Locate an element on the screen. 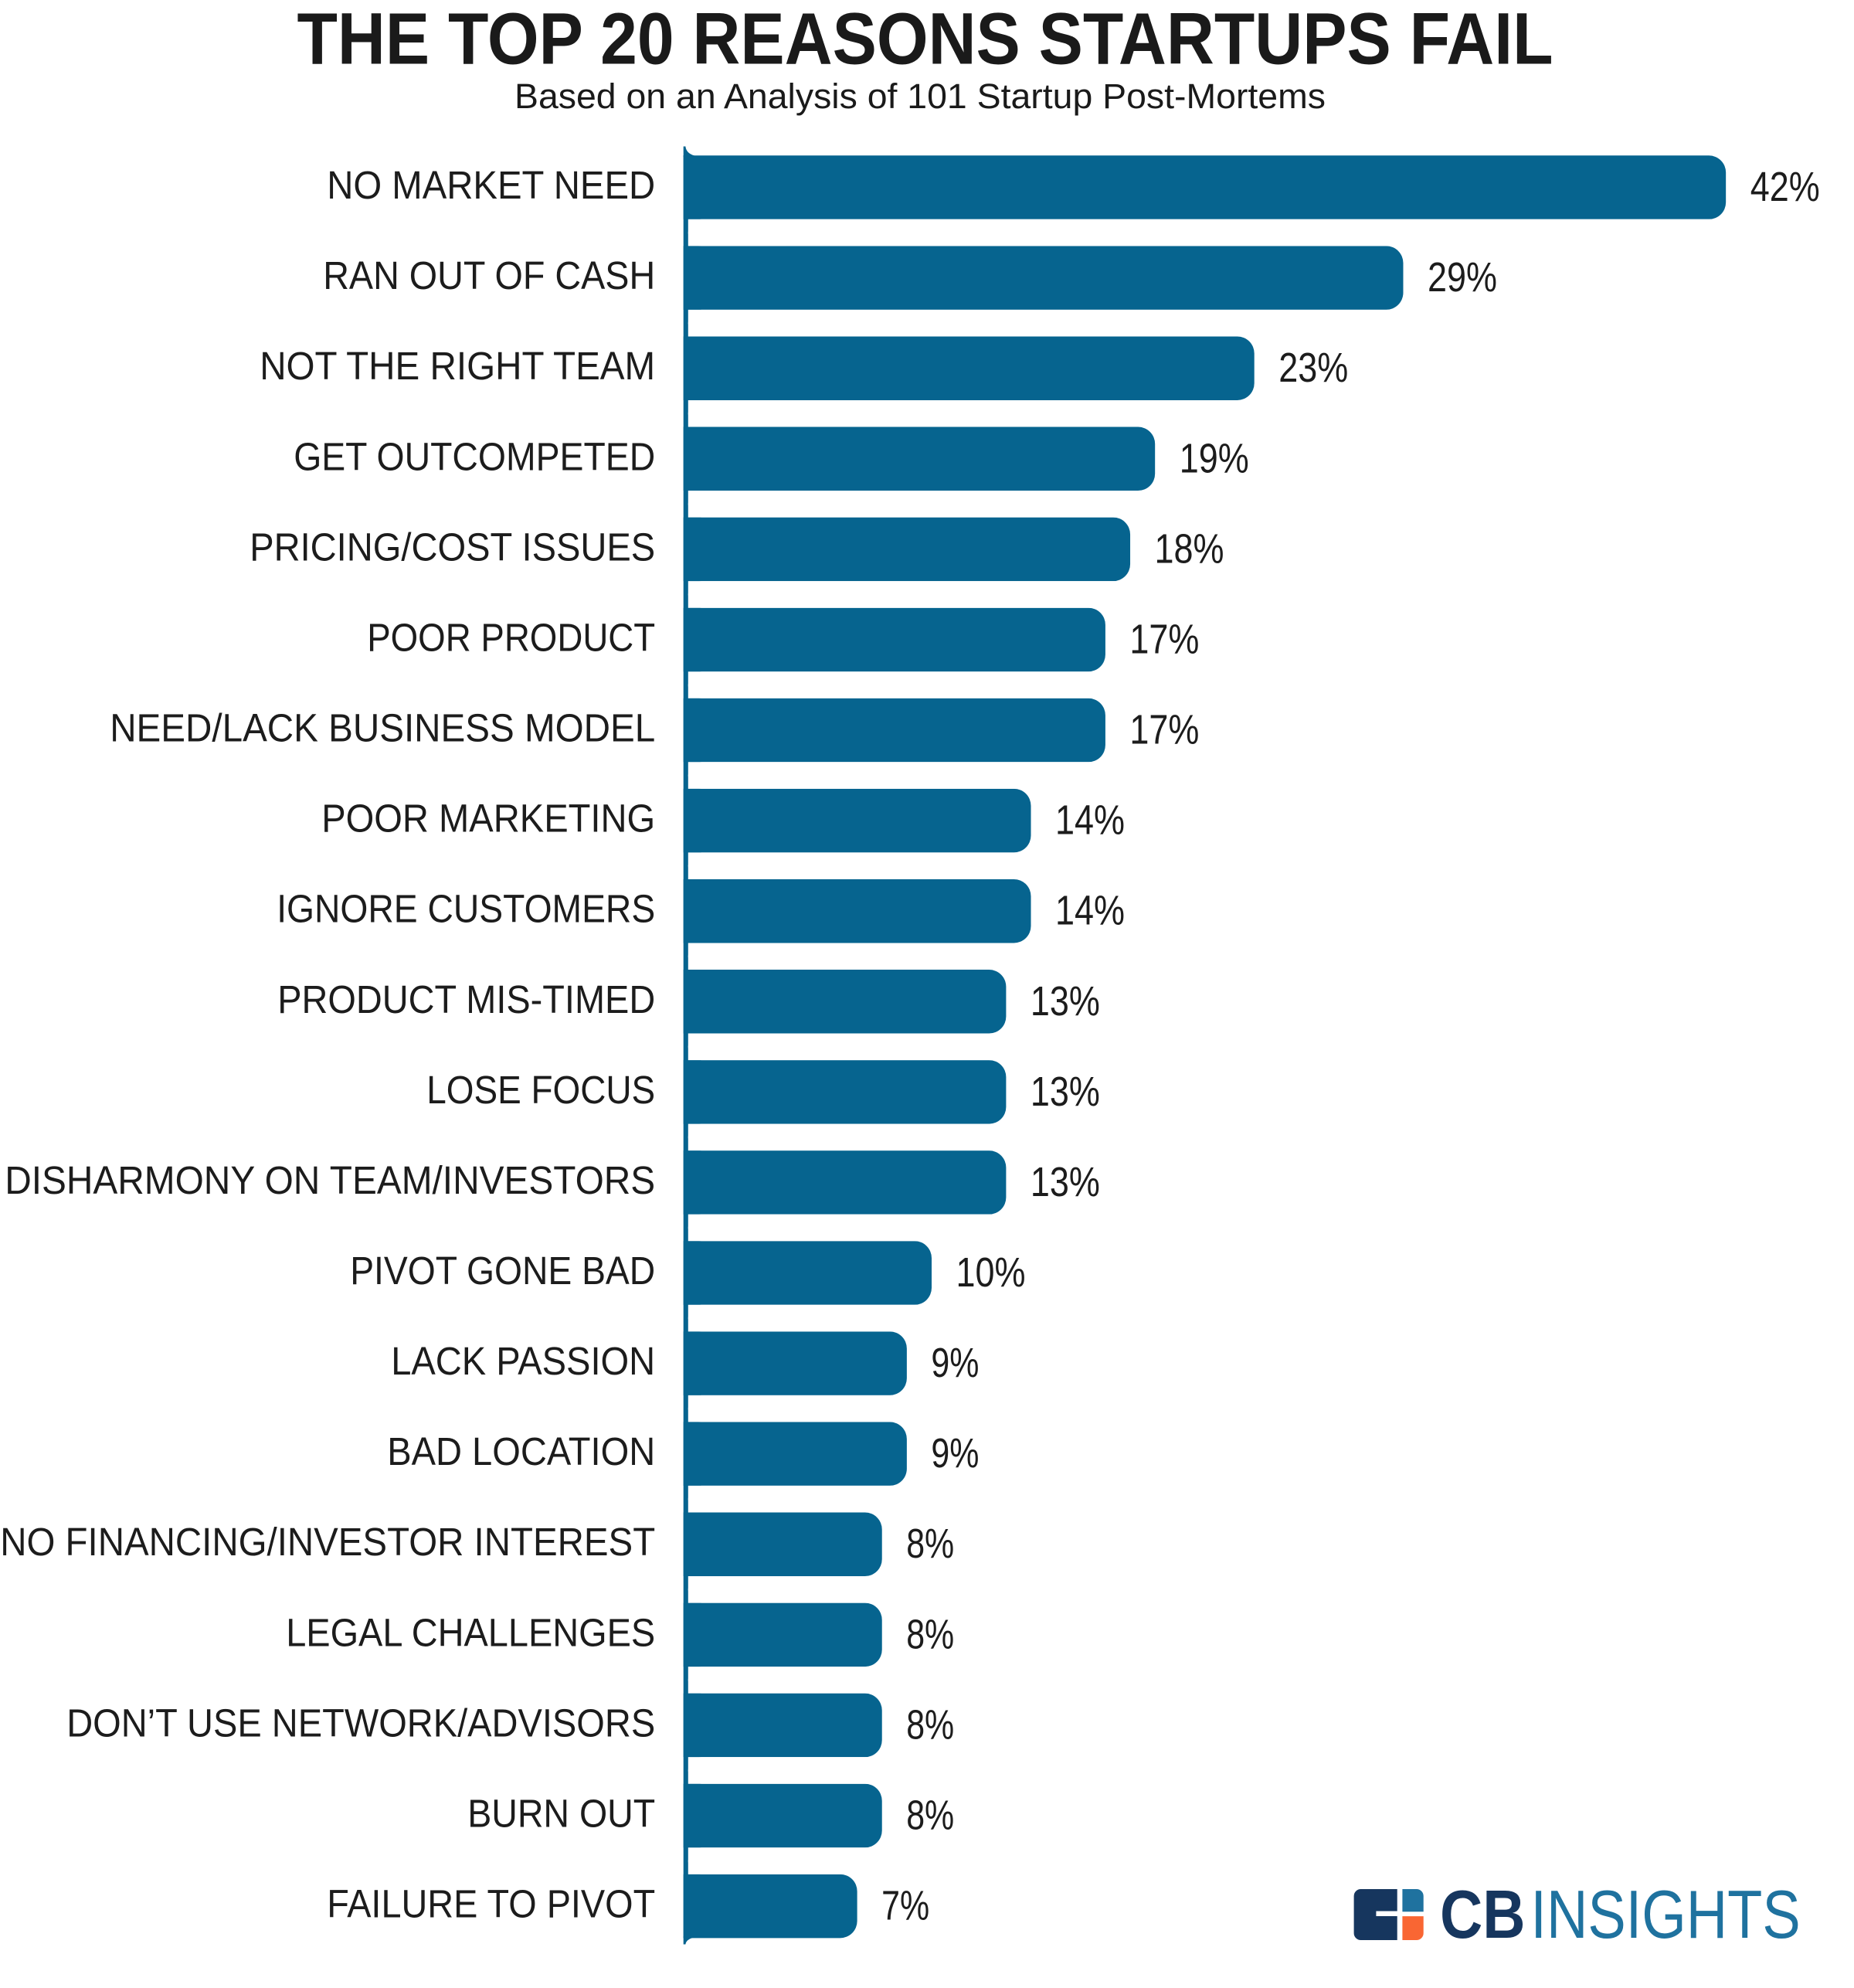 The image size is (1854, 1988). svg-text: LEGAL CHALLENGES is located at coordinates (470, 1632).